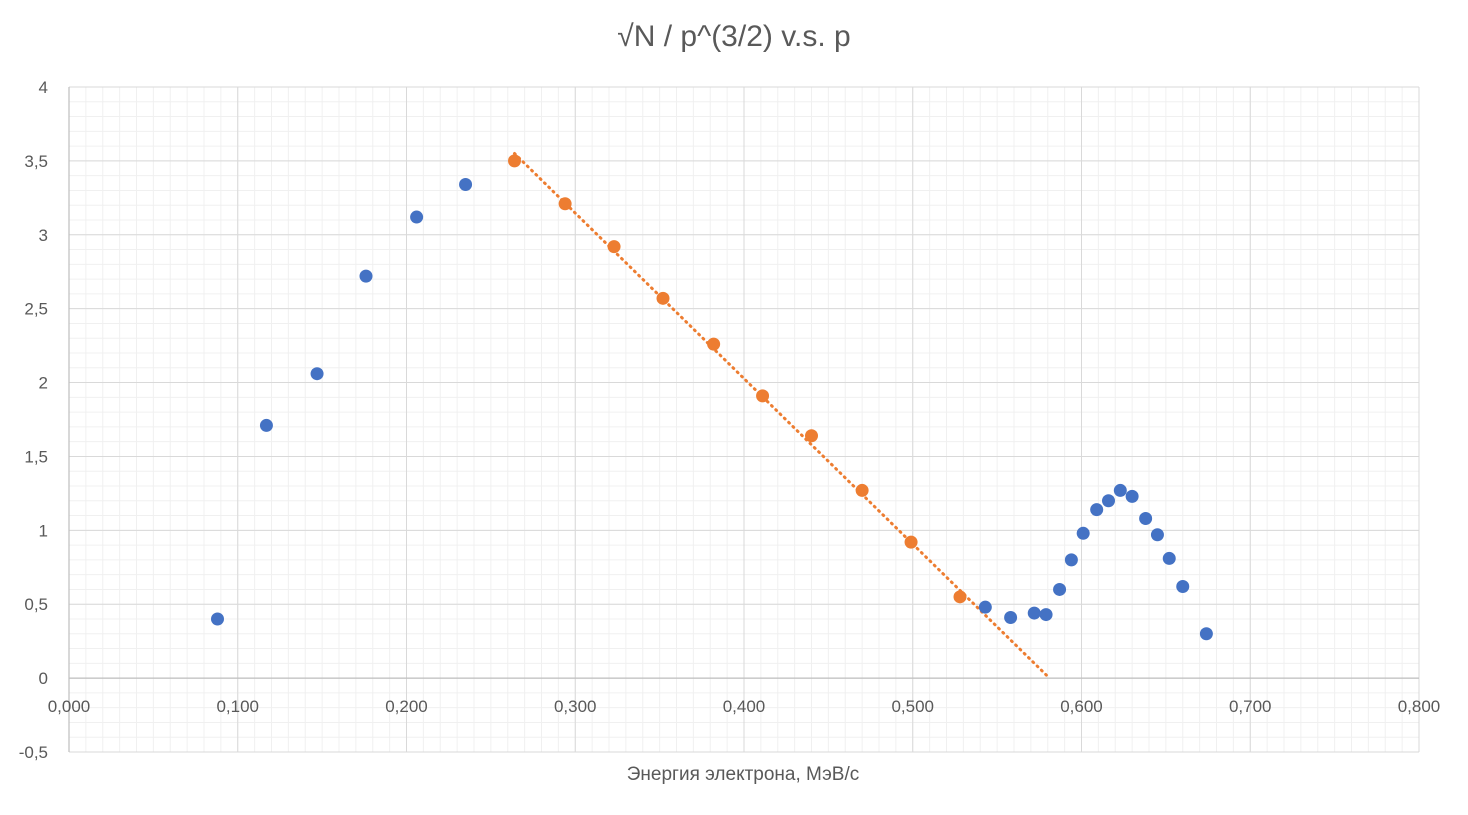 The width and height of the screenshot is (1468, 815). What do you see at coordinates (36, 161) in the screenshot?
I see `y-tick-label: 3,5` at bounding box center [36, 161].